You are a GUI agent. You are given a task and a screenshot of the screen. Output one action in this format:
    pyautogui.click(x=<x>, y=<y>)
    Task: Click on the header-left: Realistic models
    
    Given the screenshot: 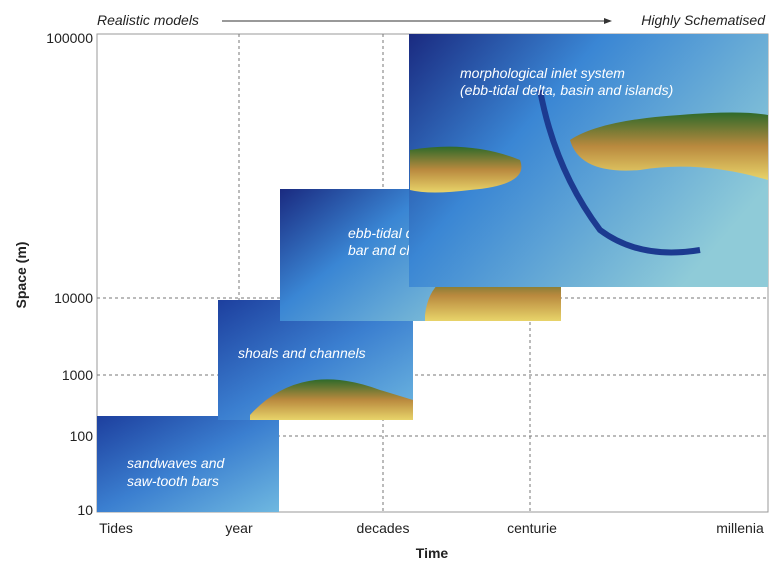 What is the action you would take?
    pyautogui.click(x=148, y=20)
    